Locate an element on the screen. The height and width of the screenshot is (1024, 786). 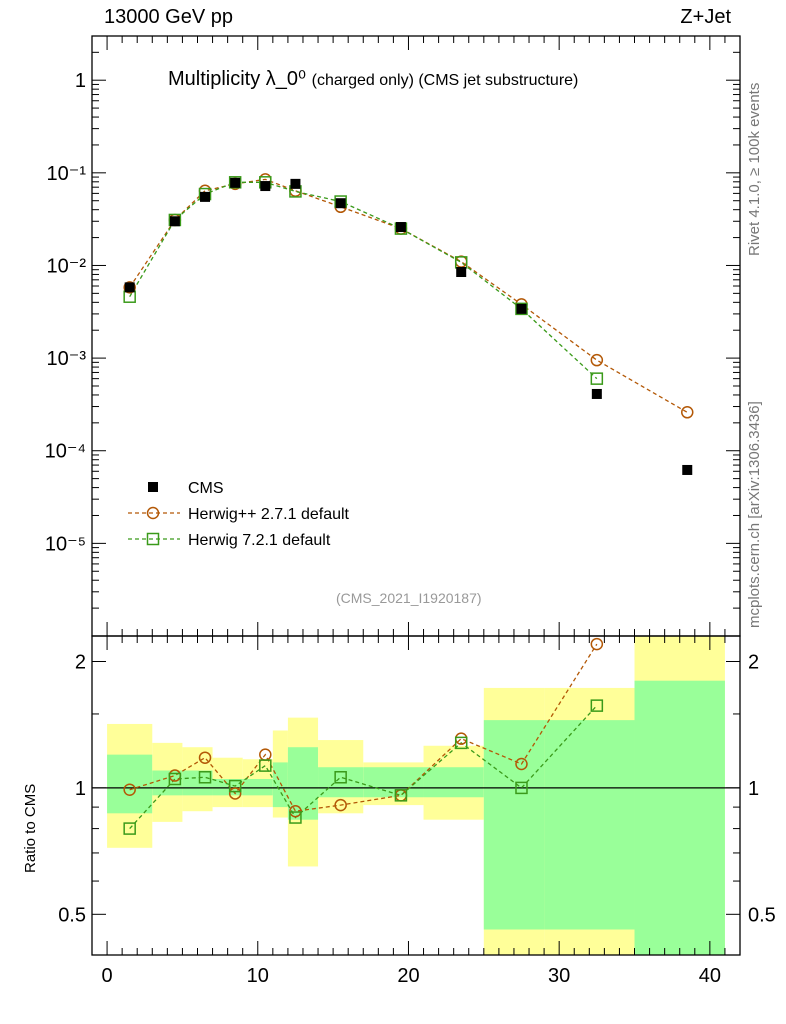
herwig7-line is located at coordinates (363, 280).